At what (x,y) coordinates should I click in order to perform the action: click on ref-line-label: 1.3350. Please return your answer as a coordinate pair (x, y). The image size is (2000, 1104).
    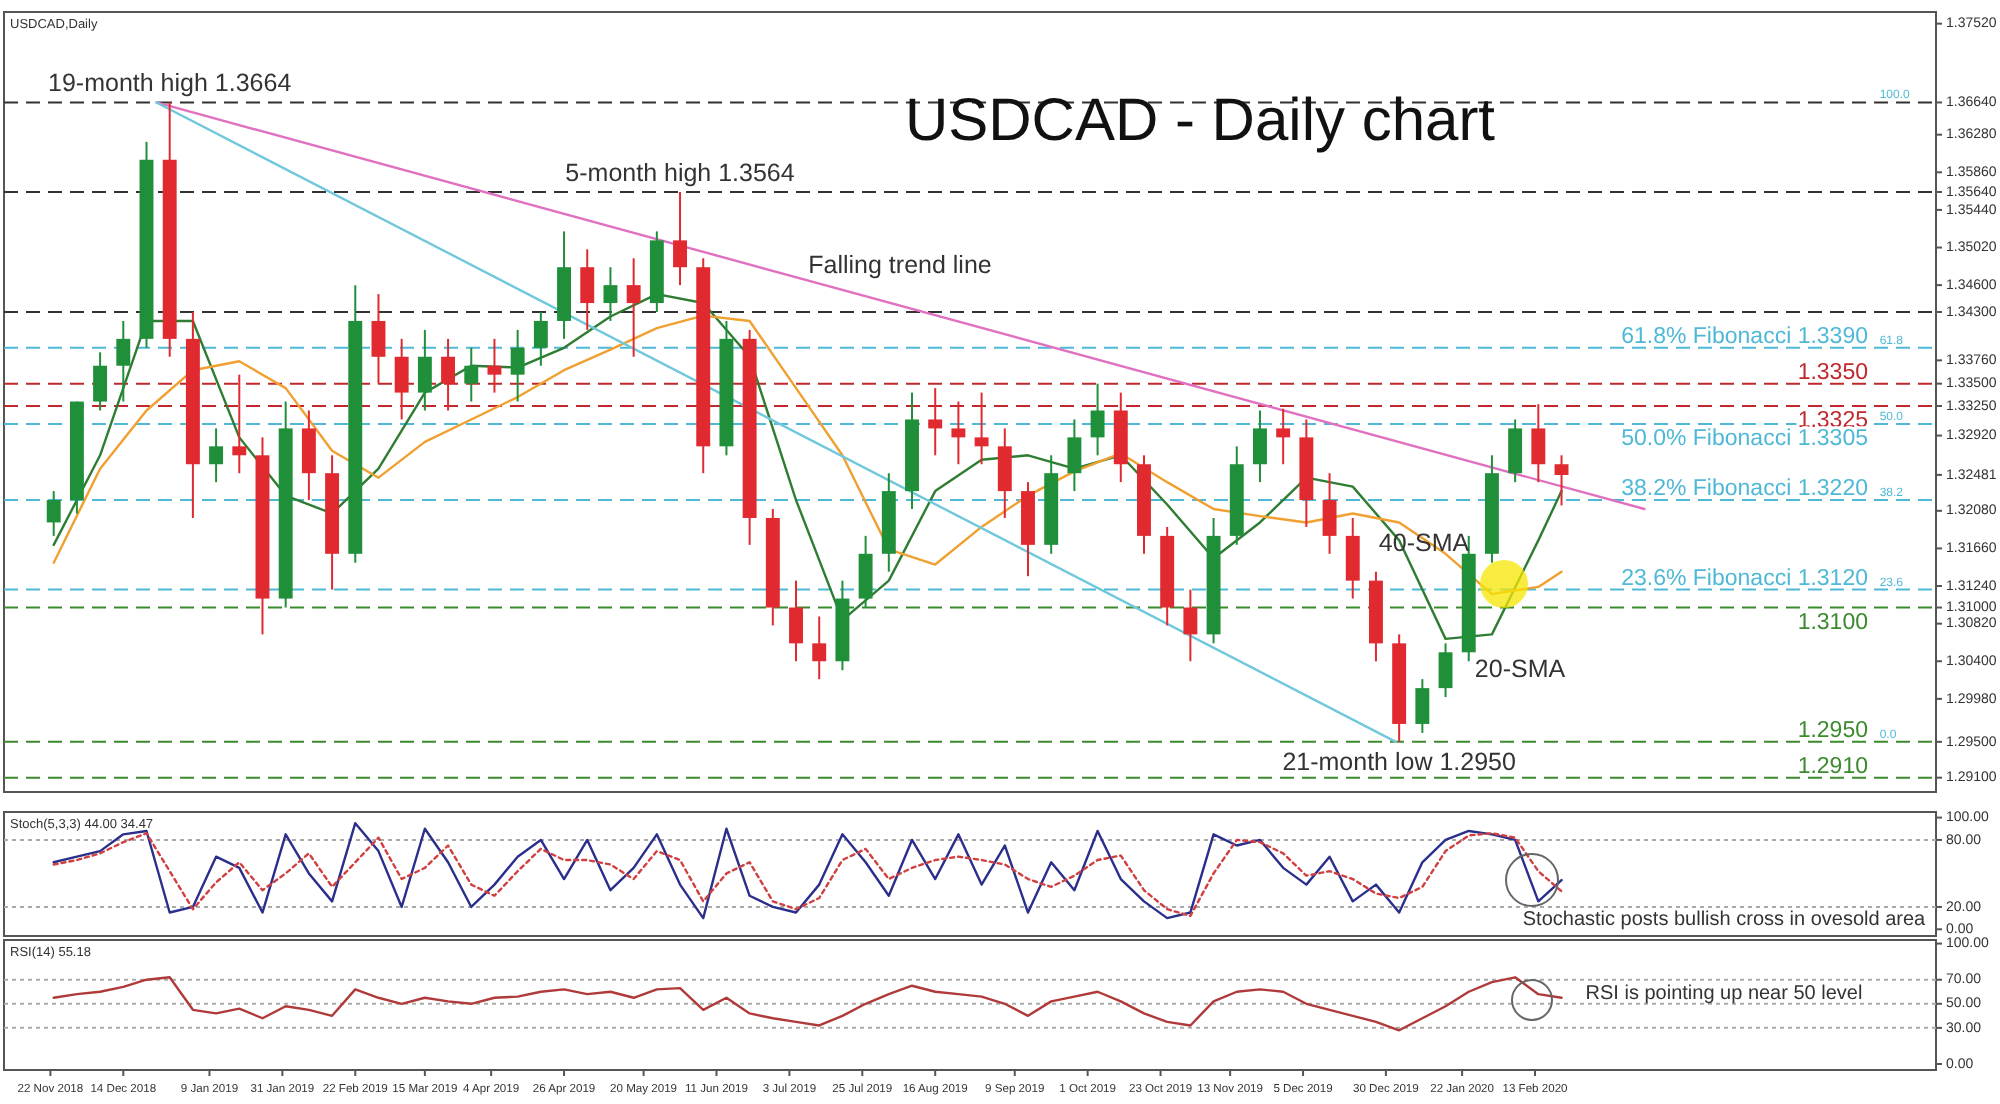
    Looking at the image, I should click on (1832, 372).